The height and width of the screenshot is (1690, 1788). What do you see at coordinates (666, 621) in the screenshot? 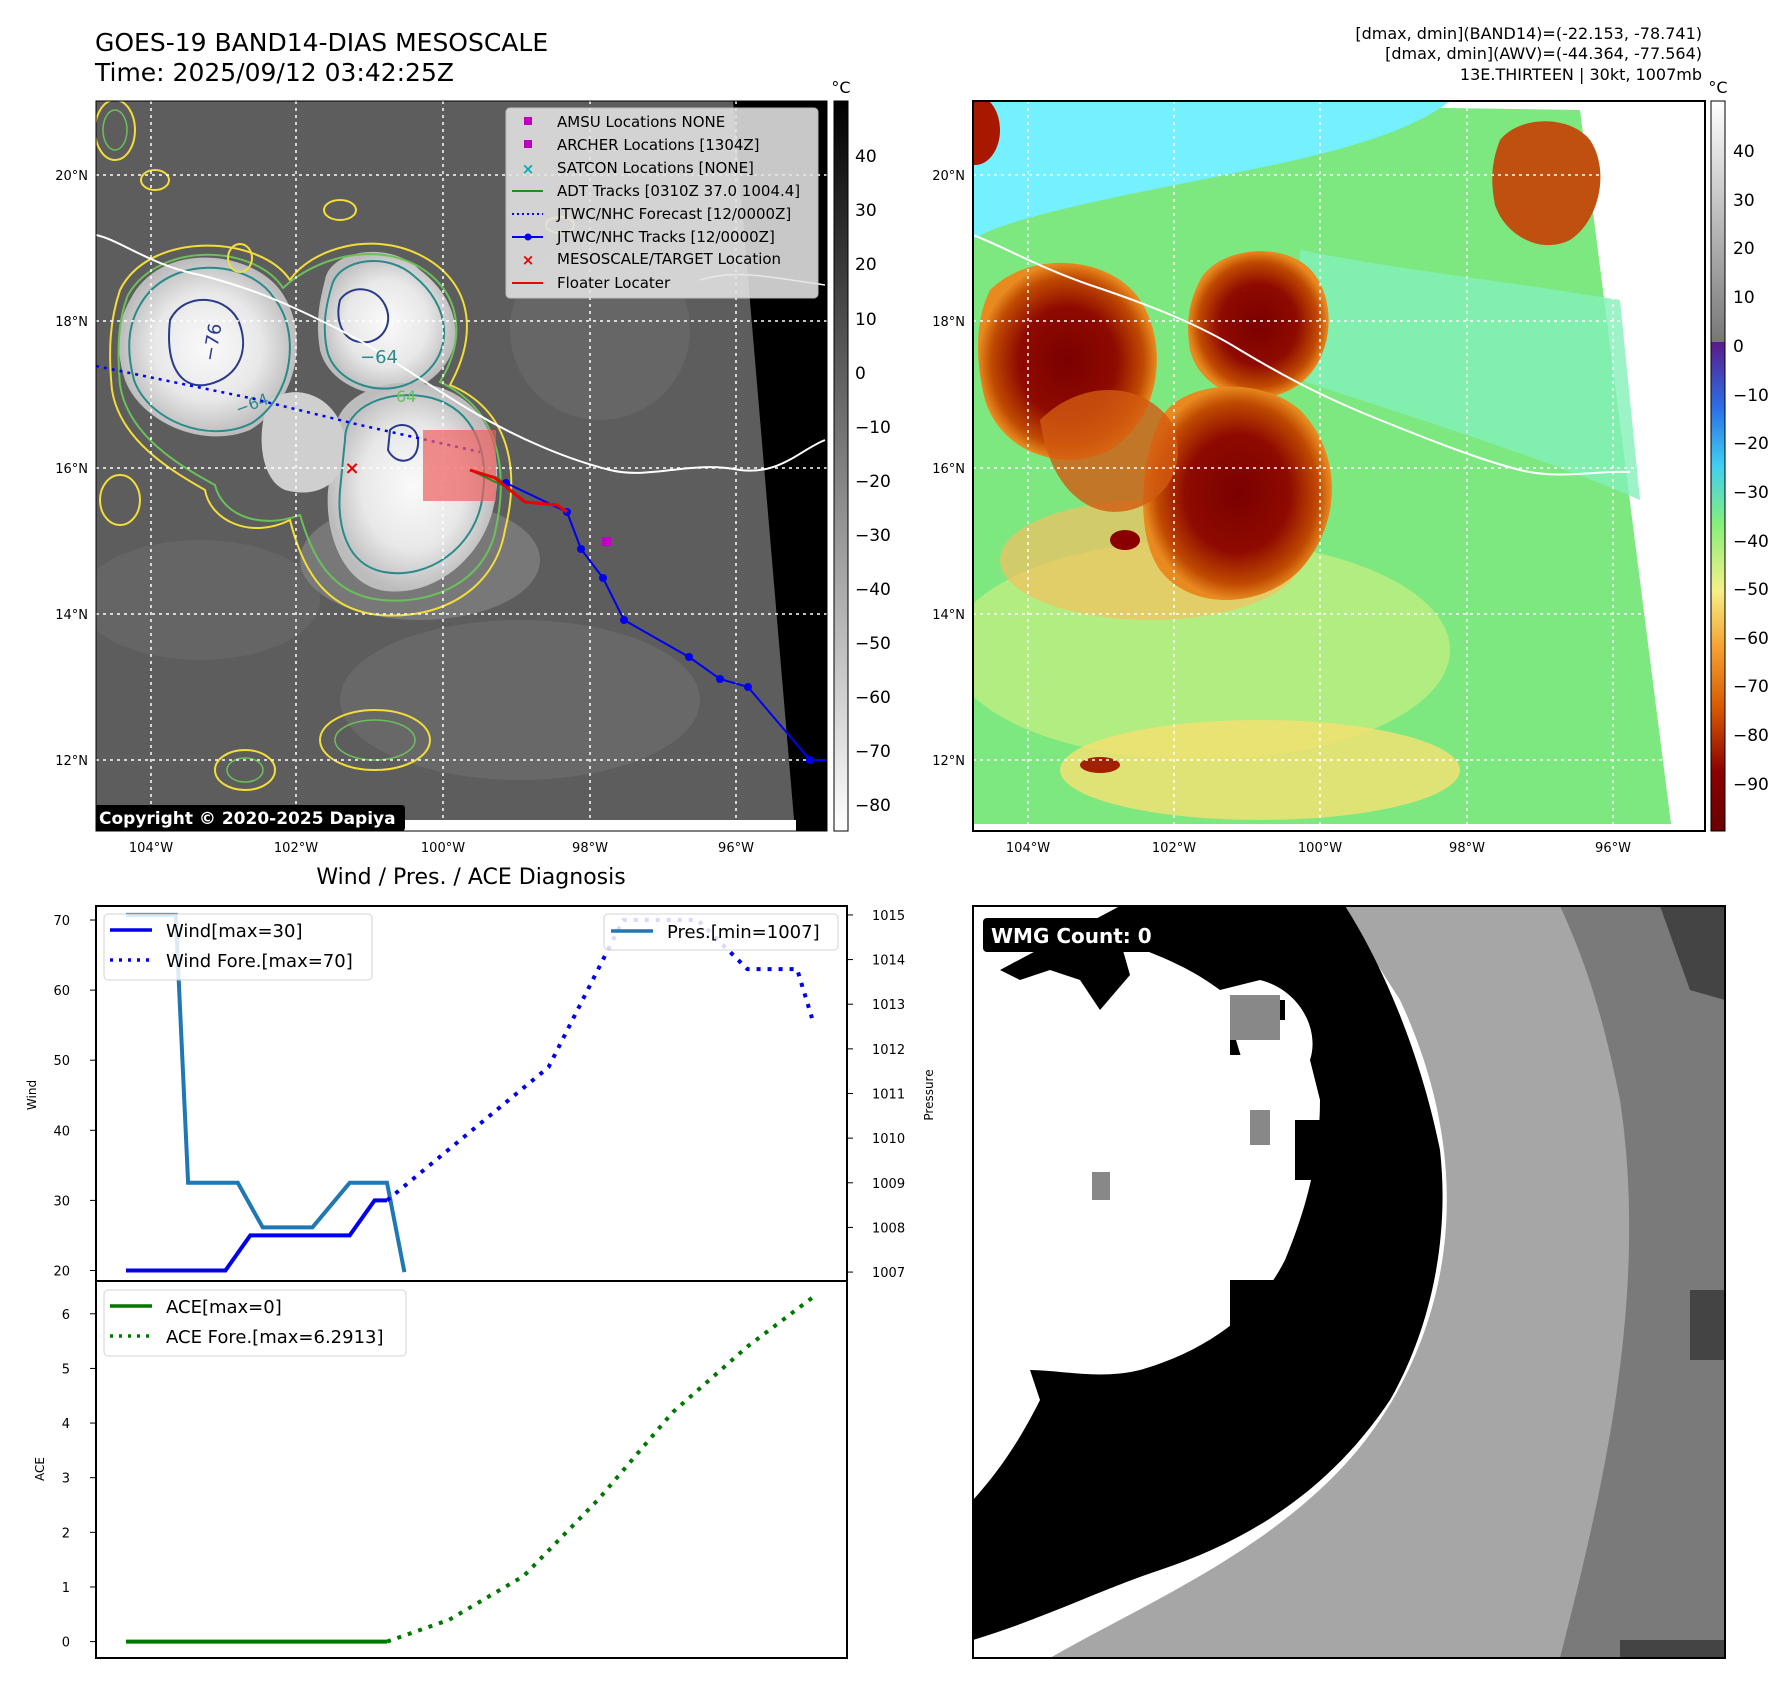
I see `best-track` at bounding box center [666, 621].